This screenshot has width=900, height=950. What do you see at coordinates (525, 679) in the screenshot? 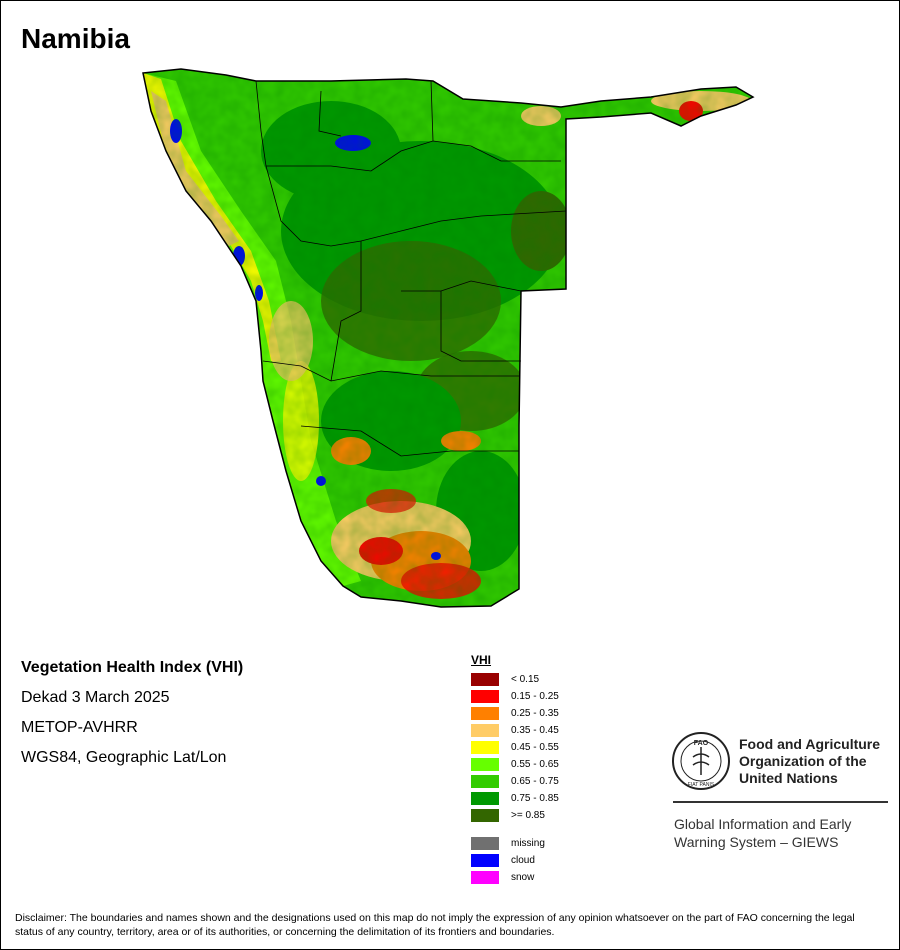
I see `legend-label: < 0.15` at bounding box center [525, 679].